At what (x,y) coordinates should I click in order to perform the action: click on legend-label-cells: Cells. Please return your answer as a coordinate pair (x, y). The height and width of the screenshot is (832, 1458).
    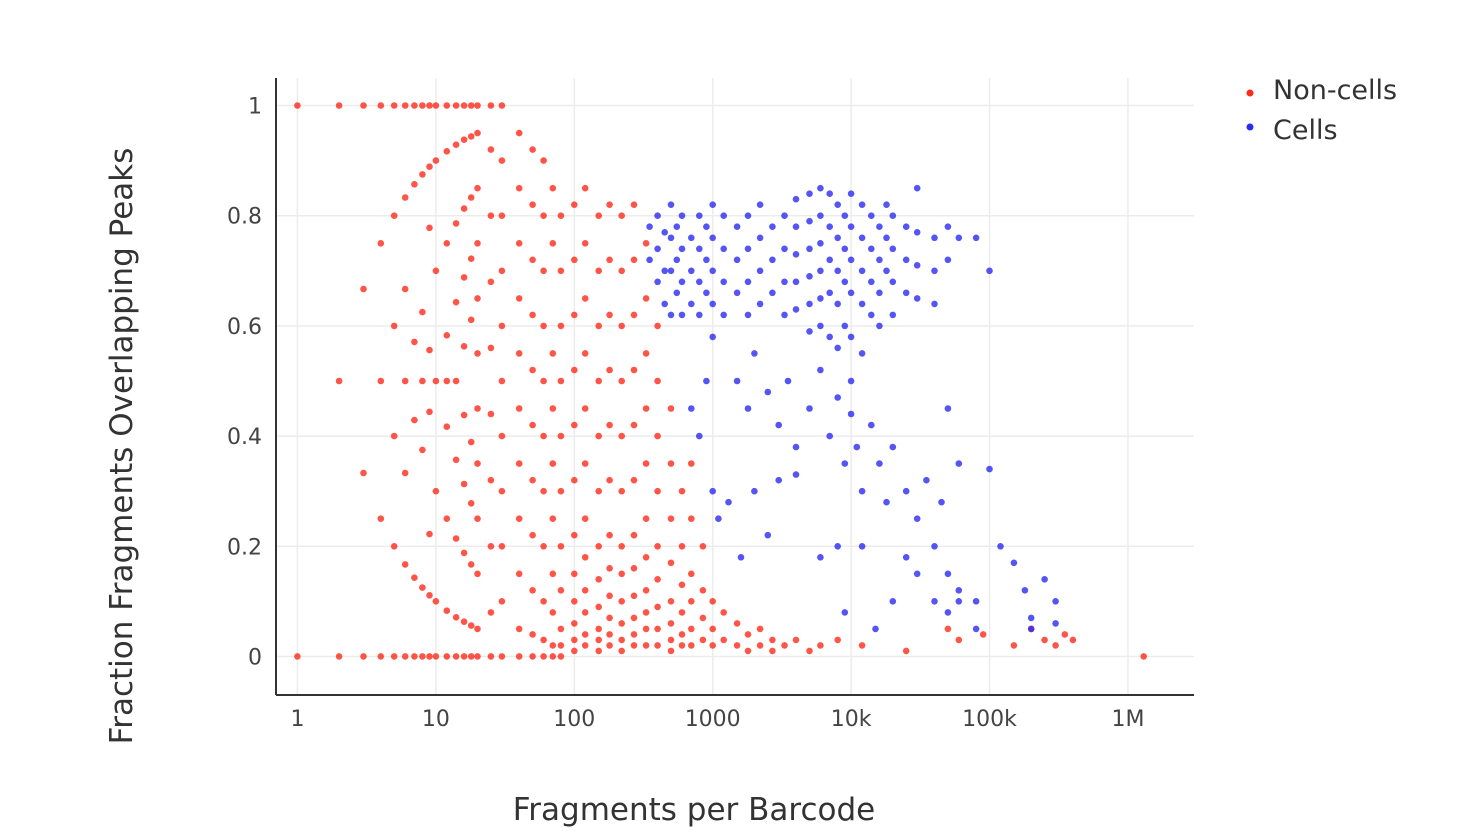
    Looking at the image, I should click on (1305, 130).